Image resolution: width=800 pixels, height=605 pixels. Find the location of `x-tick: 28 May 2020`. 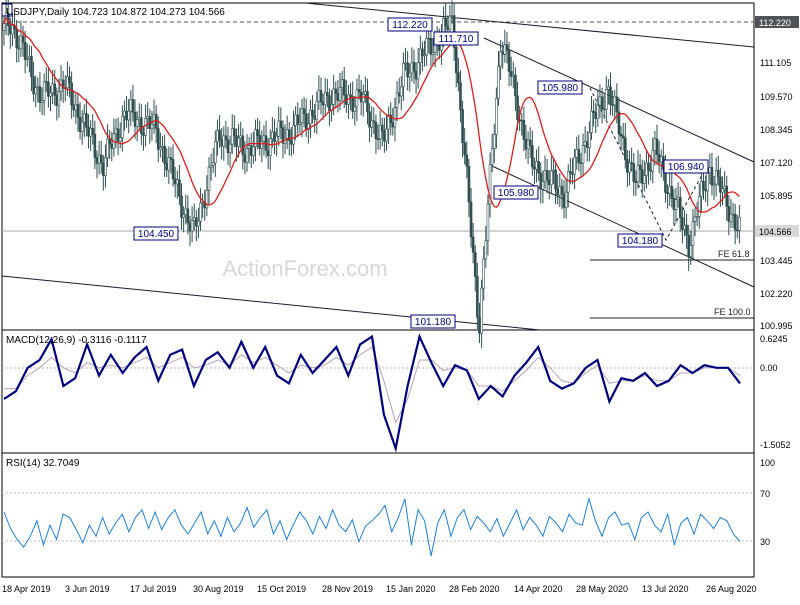

x-tick: 28 May 2020 is located at coordinates (602, 589).